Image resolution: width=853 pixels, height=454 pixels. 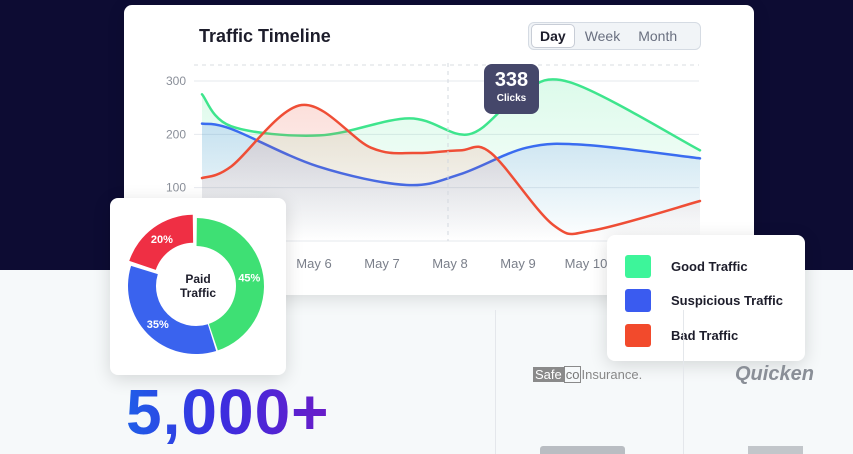 What do you see at coordinates (517, 263) in the screenshot?
I see `x-tick-label: May 9` at bounding box center [517, 263].